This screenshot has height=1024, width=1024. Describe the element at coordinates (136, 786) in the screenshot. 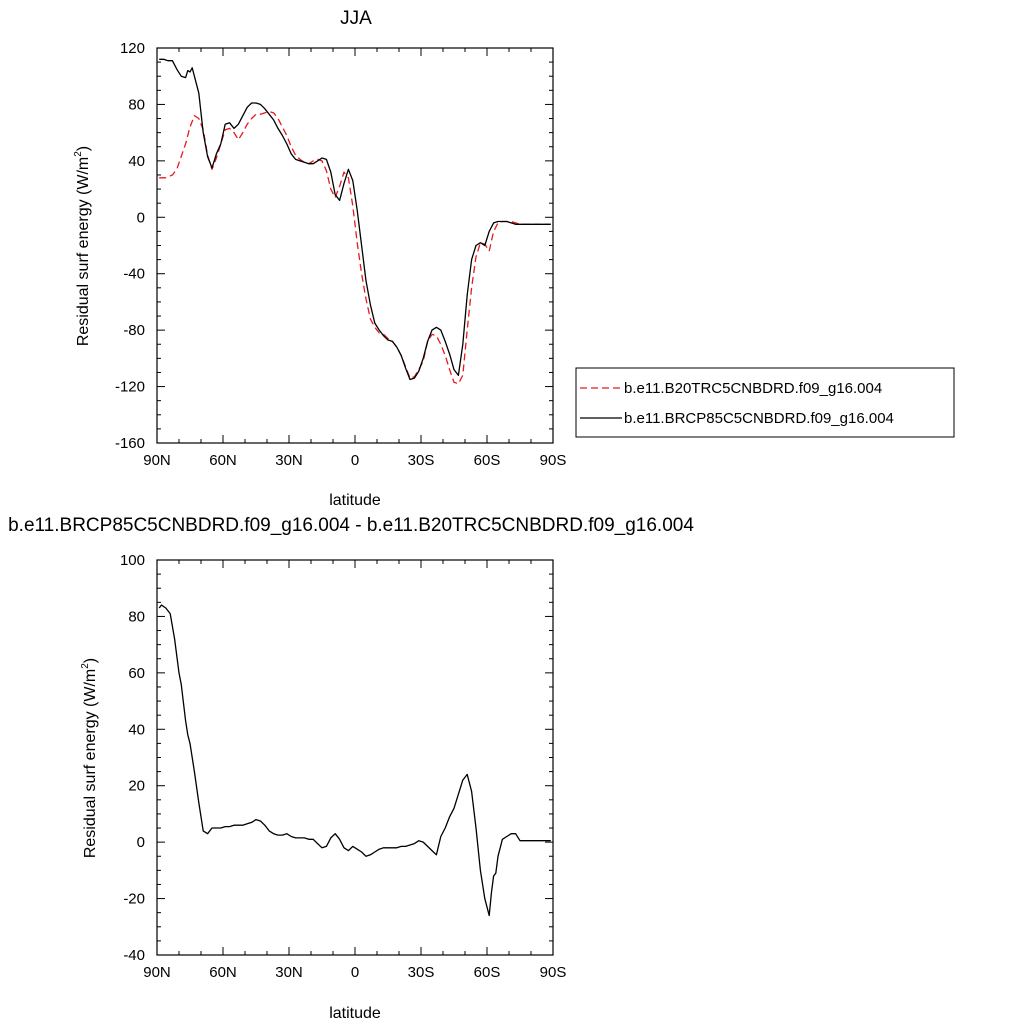

I see `bottom-ytick-label: 20` at that location.